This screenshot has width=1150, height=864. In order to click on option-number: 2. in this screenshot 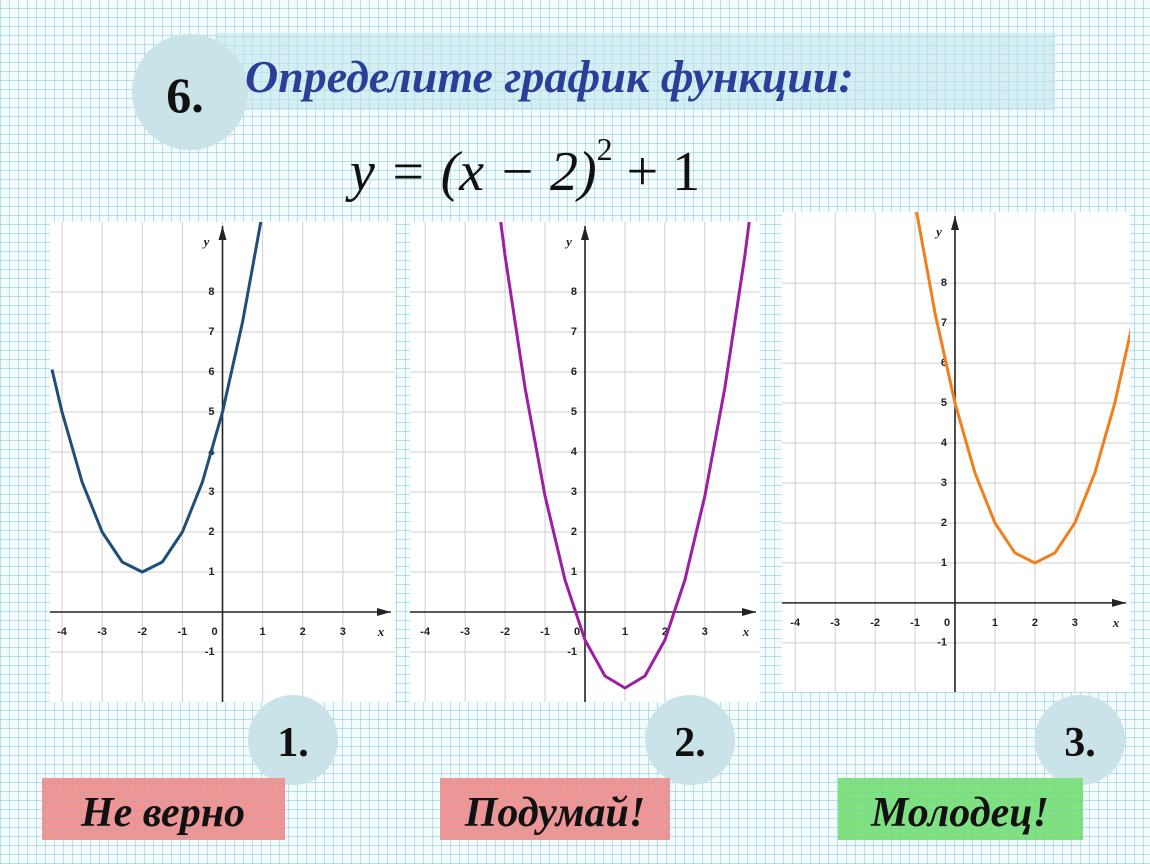, I will do `click(690, 743)`.